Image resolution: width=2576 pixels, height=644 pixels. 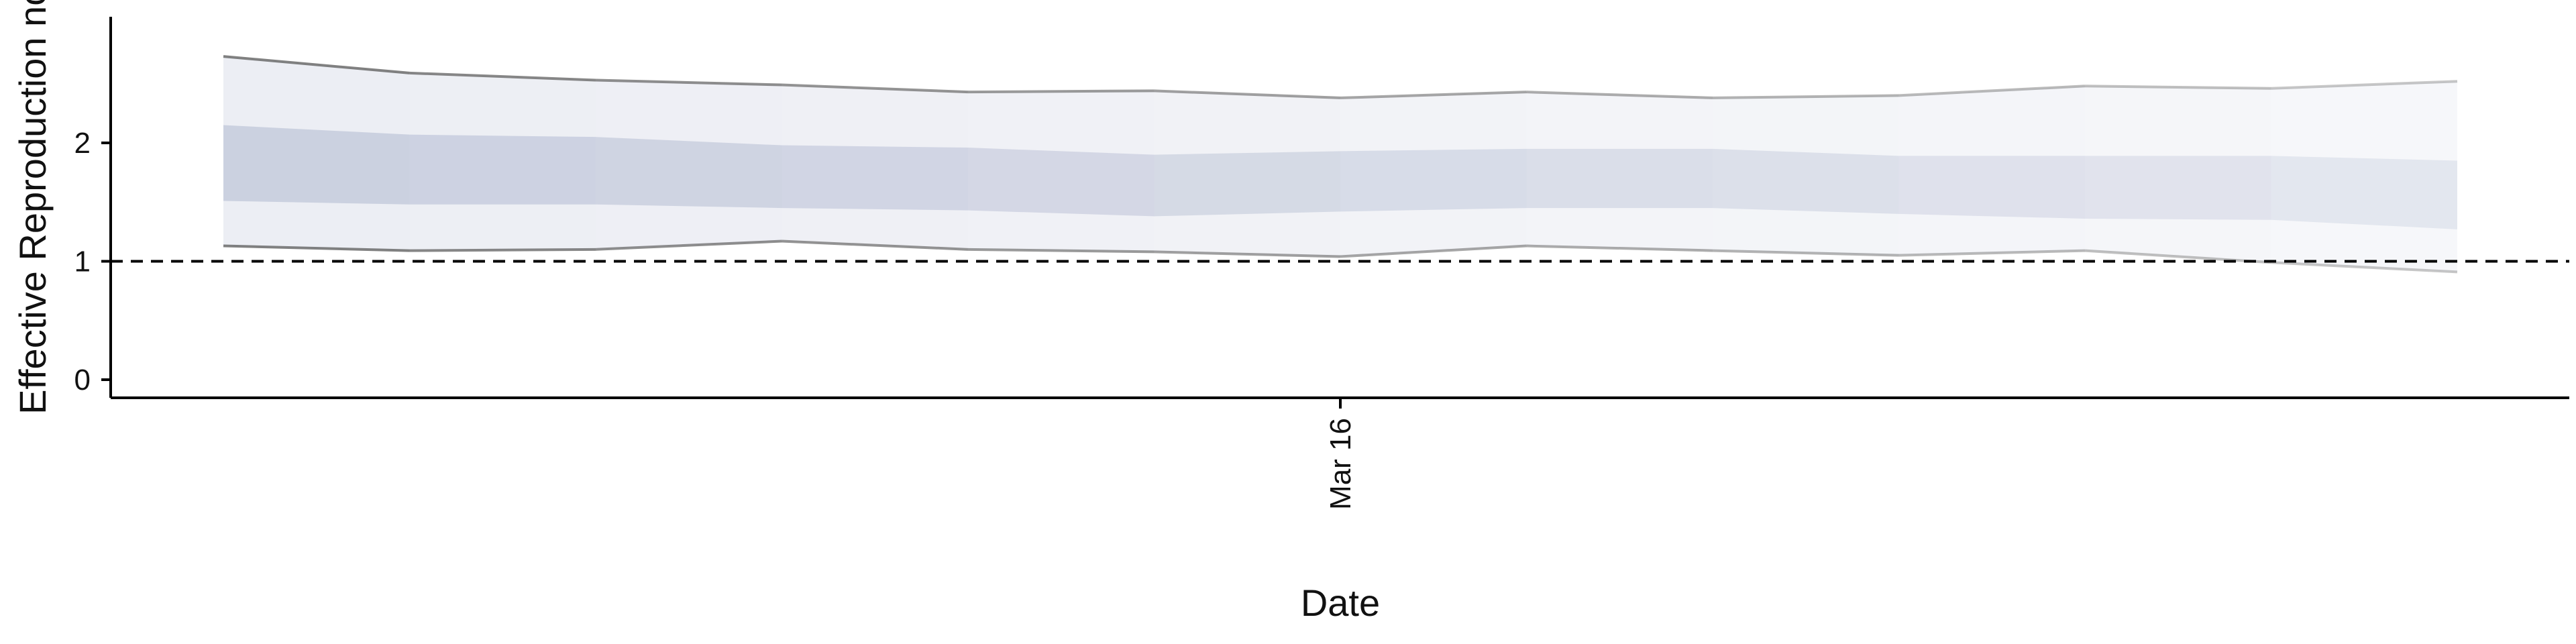 I want to click on y-axis-title: Effective Reproduction no., so click(x=32, y=207).